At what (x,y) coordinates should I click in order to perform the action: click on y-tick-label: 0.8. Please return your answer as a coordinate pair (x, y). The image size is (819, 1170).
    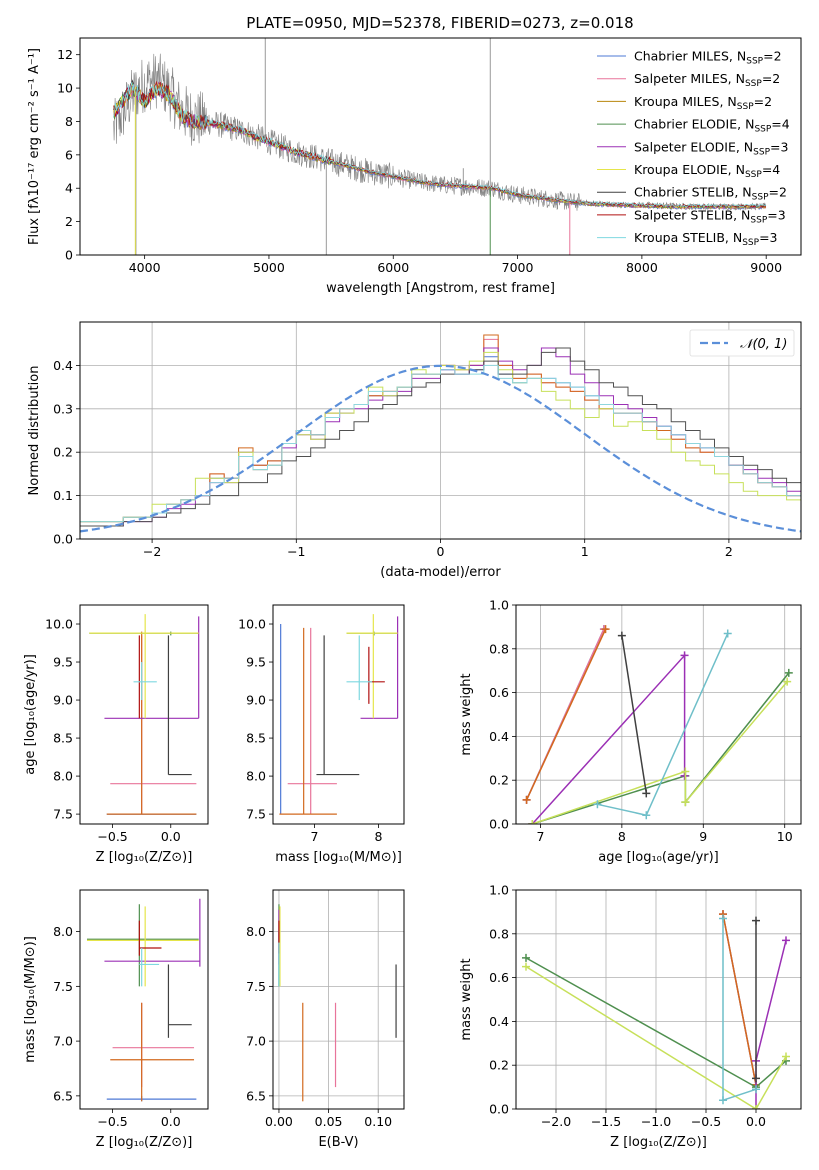
    Looking at the image, I should click on (499, 648).